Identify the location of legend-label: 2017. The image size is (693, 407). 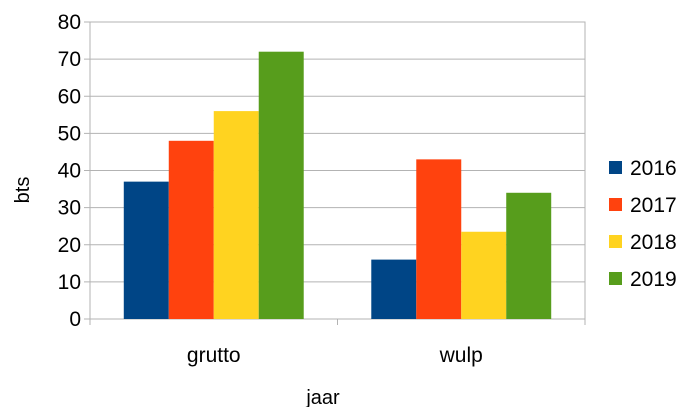
(653, 205).